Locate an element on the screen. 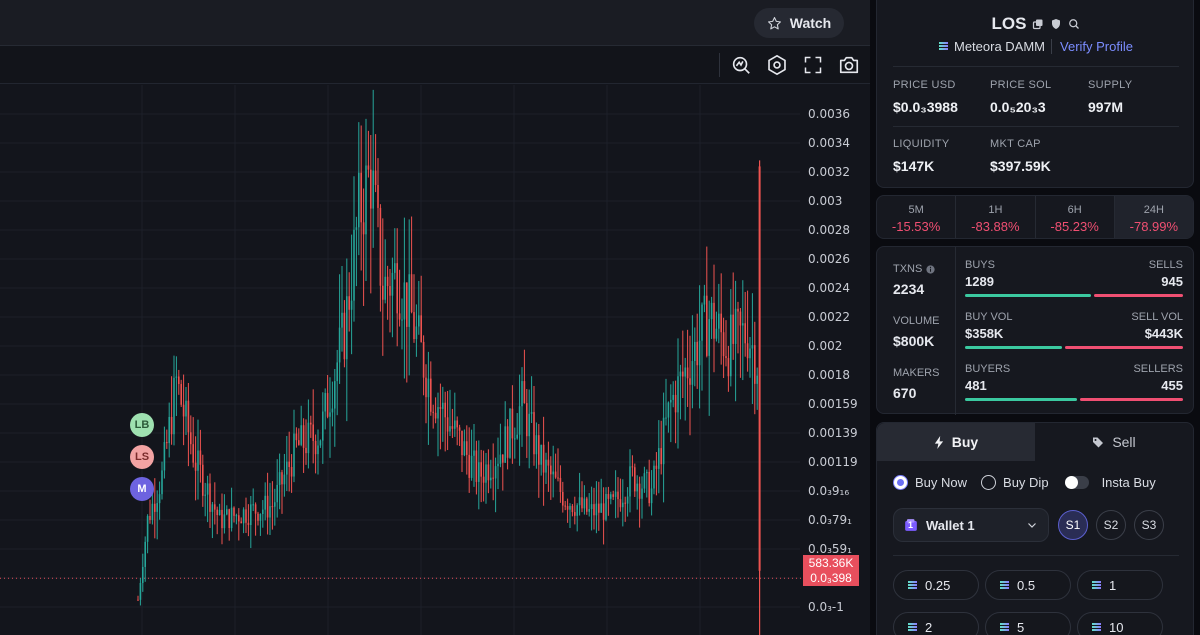 This screenshot has width=1200, height=635. price-tick-label: 0.0₃59₁ is located at coordinates (830, 549).